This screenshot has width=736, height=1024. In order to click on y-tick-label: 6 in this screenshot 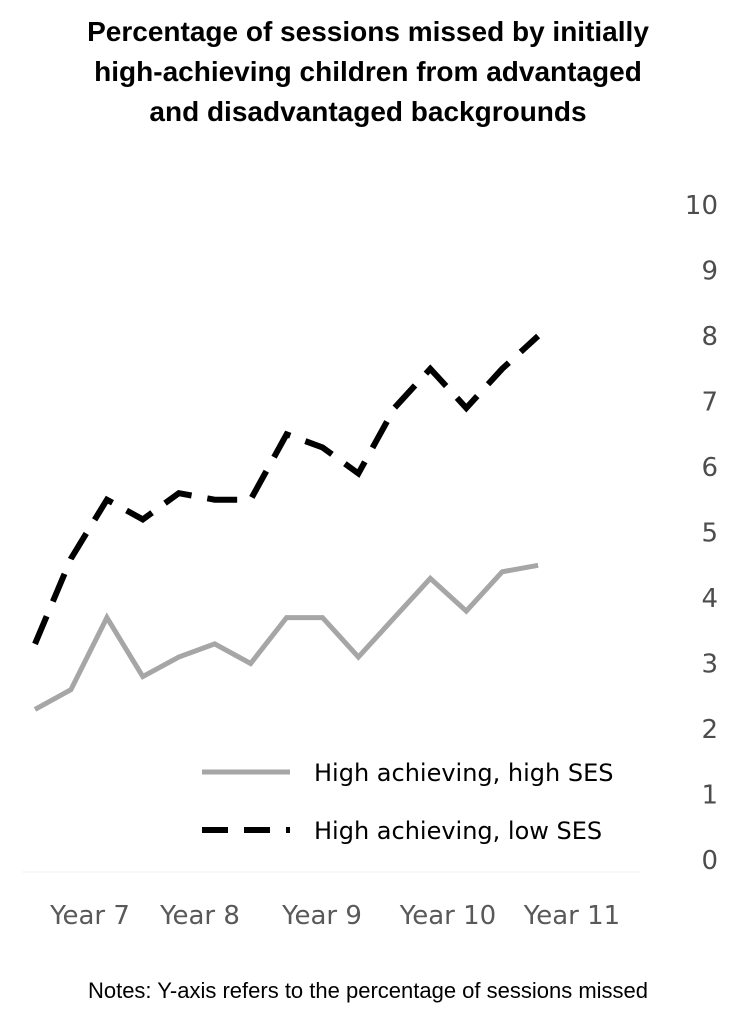, I will do `click(709, 468)`.